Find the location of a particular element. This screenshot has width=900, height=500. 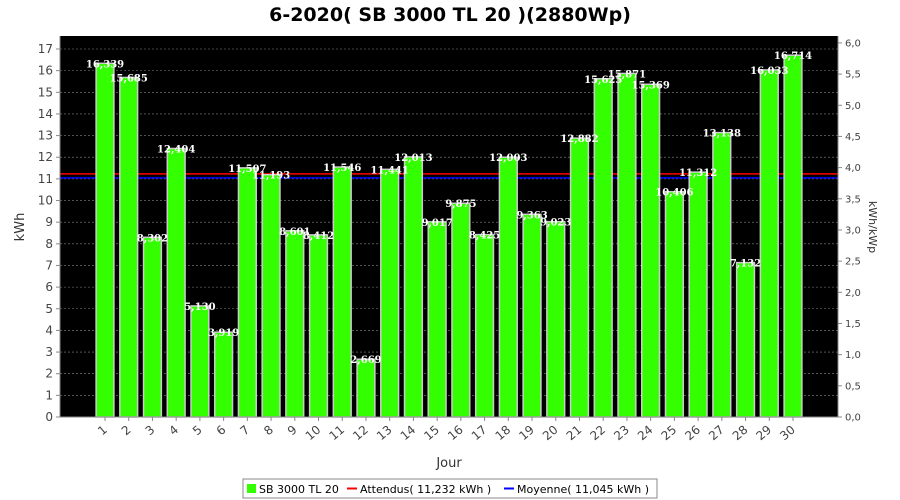

data-label: 11,507 is located at coordinates (247, 169).